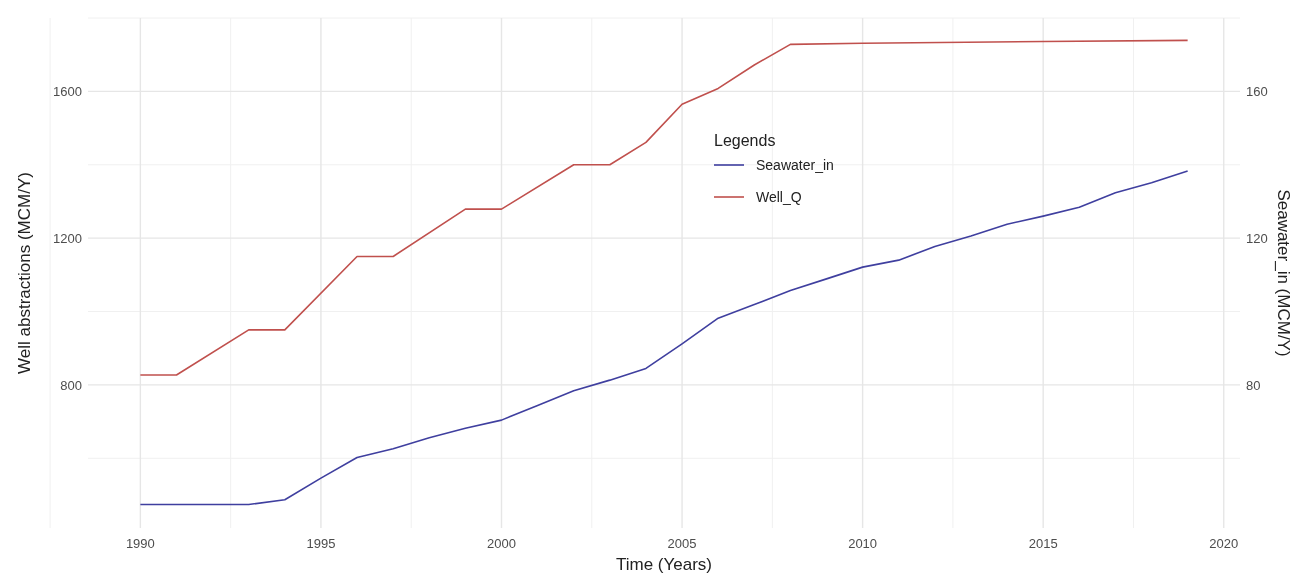  I want to click on y-axis-title: Well abstractions (MCM/Y), so click(24, 273).